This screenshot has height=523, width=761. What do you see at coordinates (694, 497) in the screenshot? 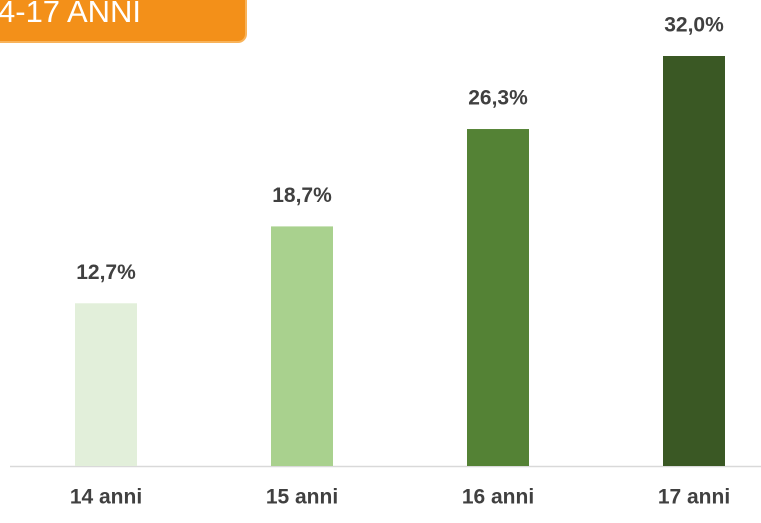
I see `x-tick-label: 17 anni` at bounding box center [694, 497].